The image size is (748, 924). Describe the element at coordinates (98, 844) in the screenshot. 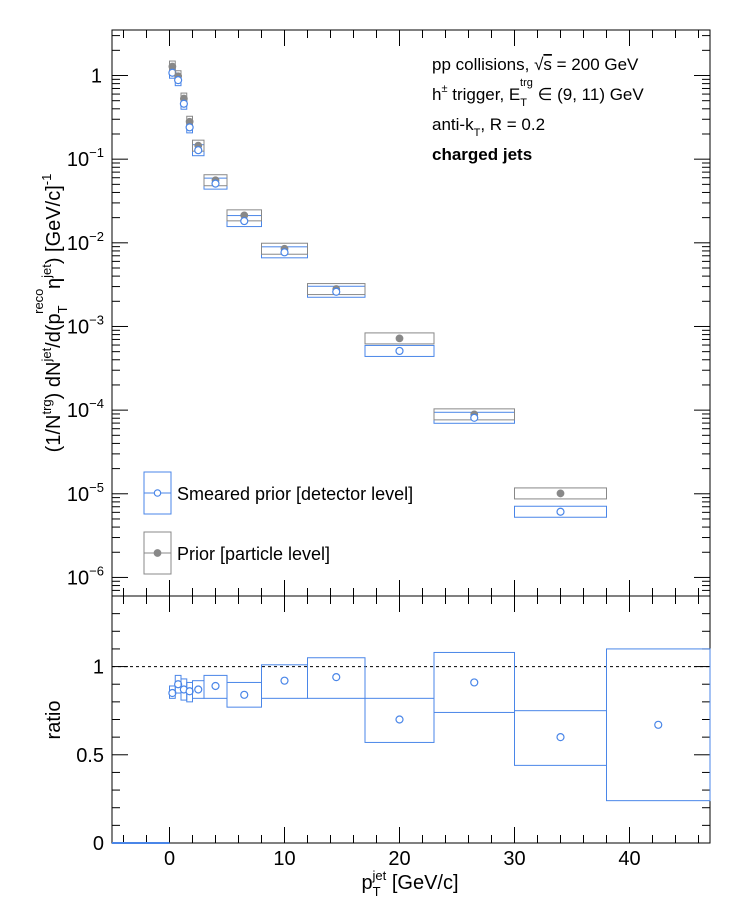

I see `ratio-y-tick-label: 0` at that location.